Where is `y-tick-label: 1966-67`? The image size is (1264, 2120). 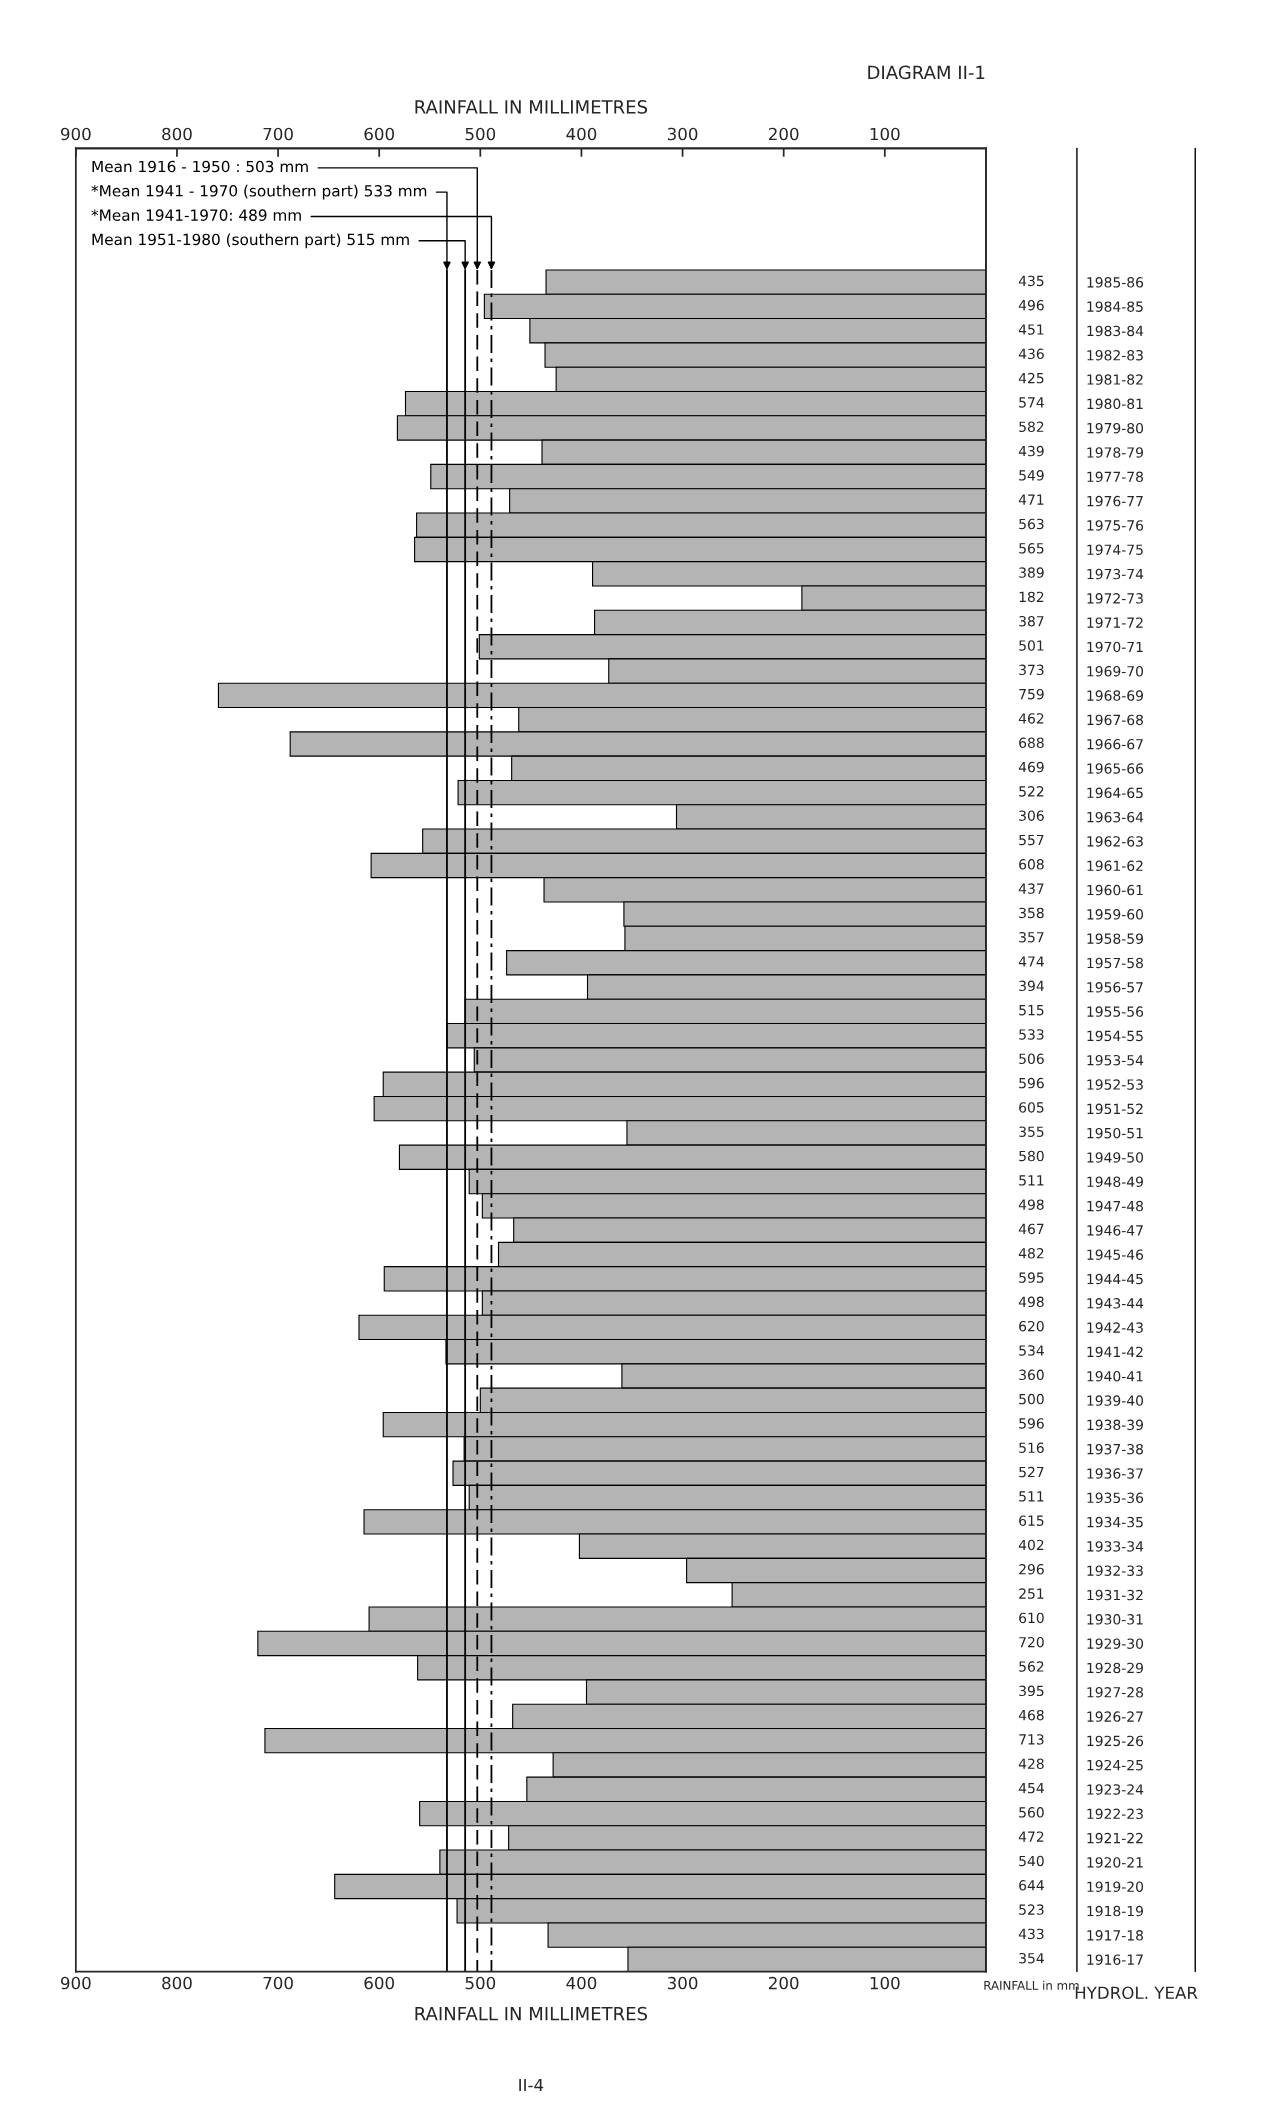 y-tick-label: 1966-67 is located at coordinates (1115, 744).